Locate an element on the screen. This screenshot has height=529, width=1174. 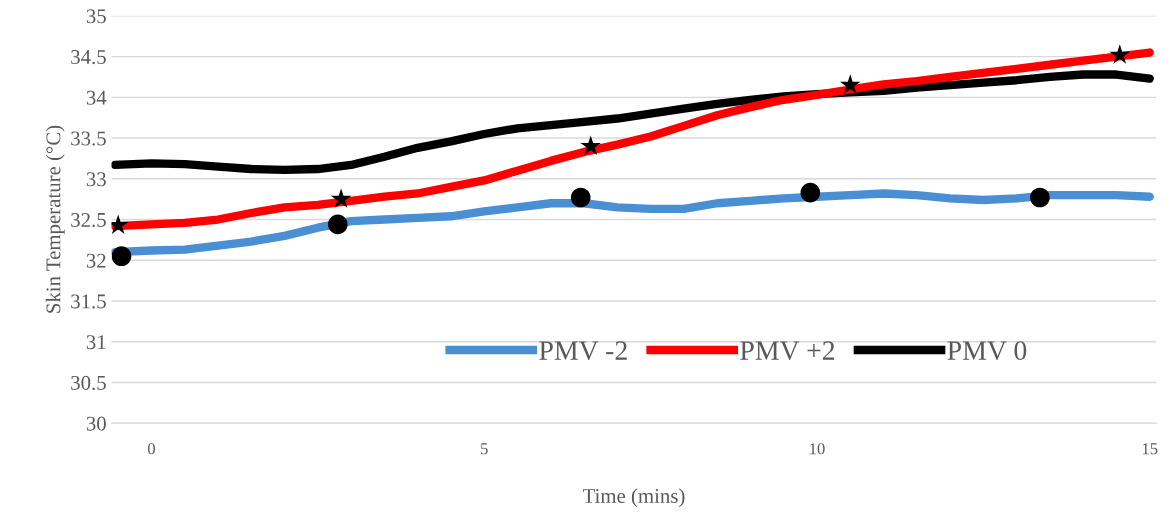
x-tick-label: 10 is located at coordinates (817, 449).